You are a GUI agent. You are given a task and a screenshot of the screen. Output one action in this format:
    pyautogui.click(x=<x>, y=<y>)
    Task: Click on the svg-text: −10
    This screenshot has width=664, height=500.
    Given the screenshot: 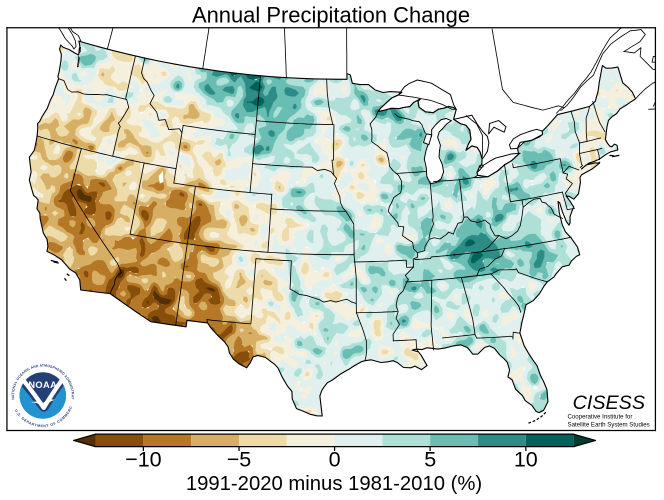 What is the action you would take?
    pyautogui.click(x=143, y=460)
    